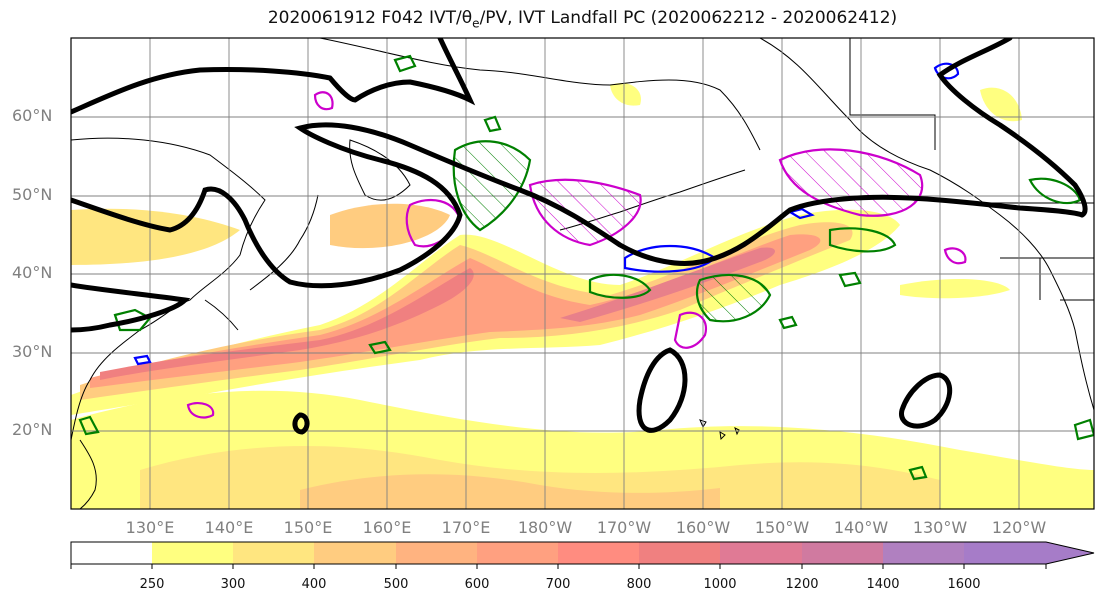 This screenshot has width=1105, height=603. What do you see at coordinates (625, 94) in the screenshot?
I see `ivt-arctic-blob` at bounding box center [625, 94].